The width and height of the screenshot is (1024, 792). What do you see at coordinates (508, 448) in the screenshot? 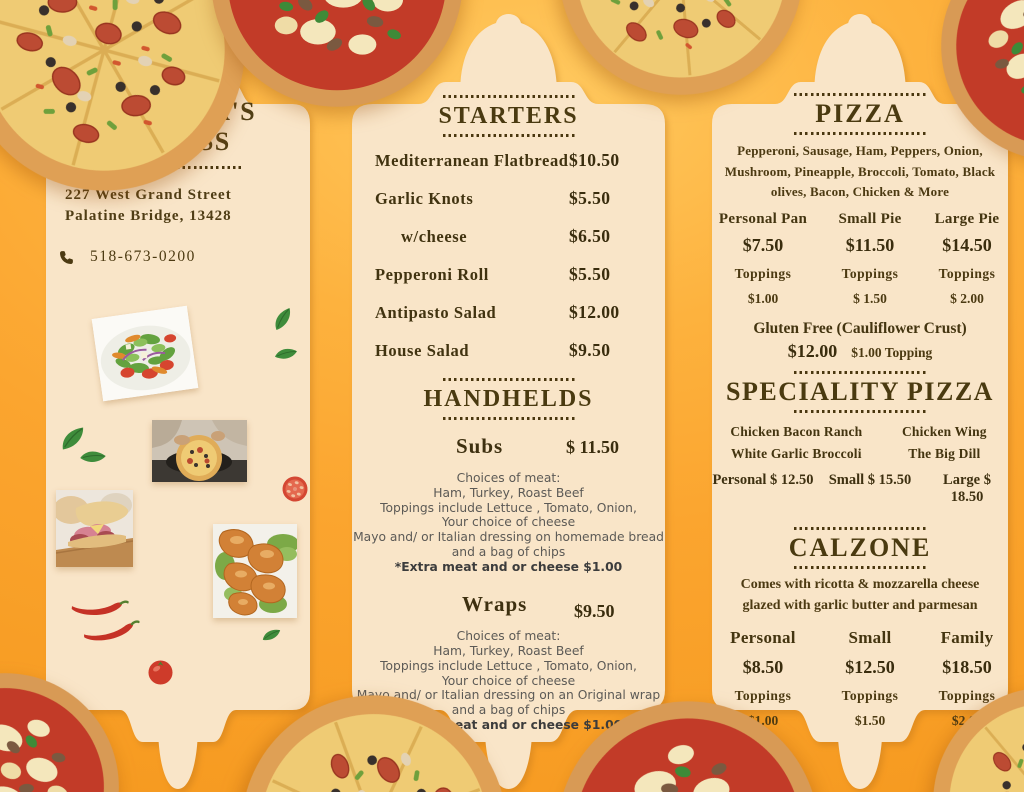
I see `subs-row: Subs $ 11.50` at bounding box center [508, 448].